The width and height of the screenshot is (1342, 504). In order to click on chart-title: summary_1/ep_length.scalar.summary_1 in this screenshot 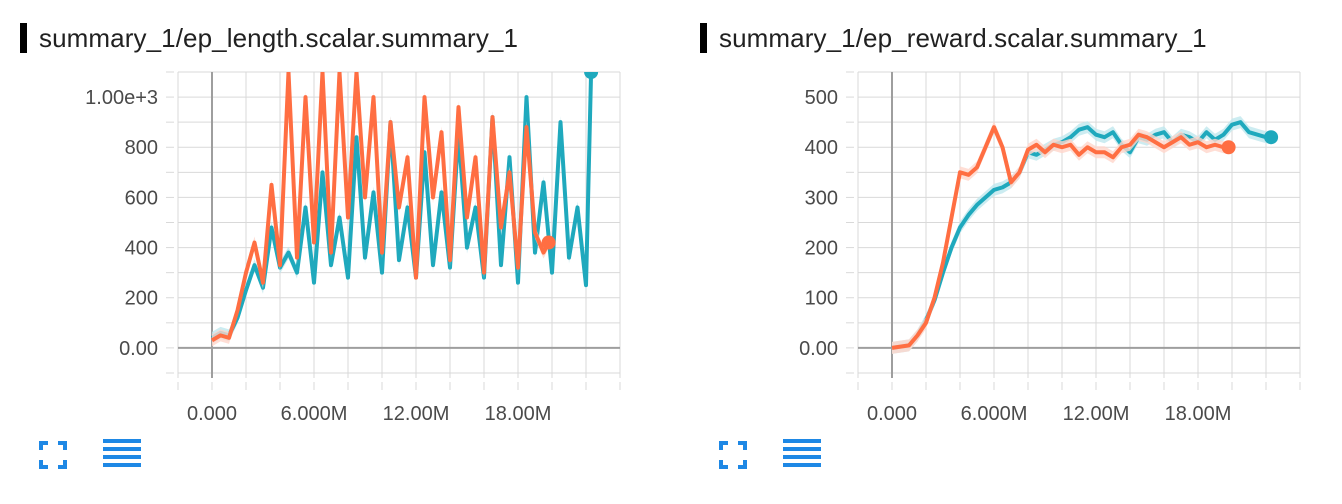, I will do `click(279, 37)`.